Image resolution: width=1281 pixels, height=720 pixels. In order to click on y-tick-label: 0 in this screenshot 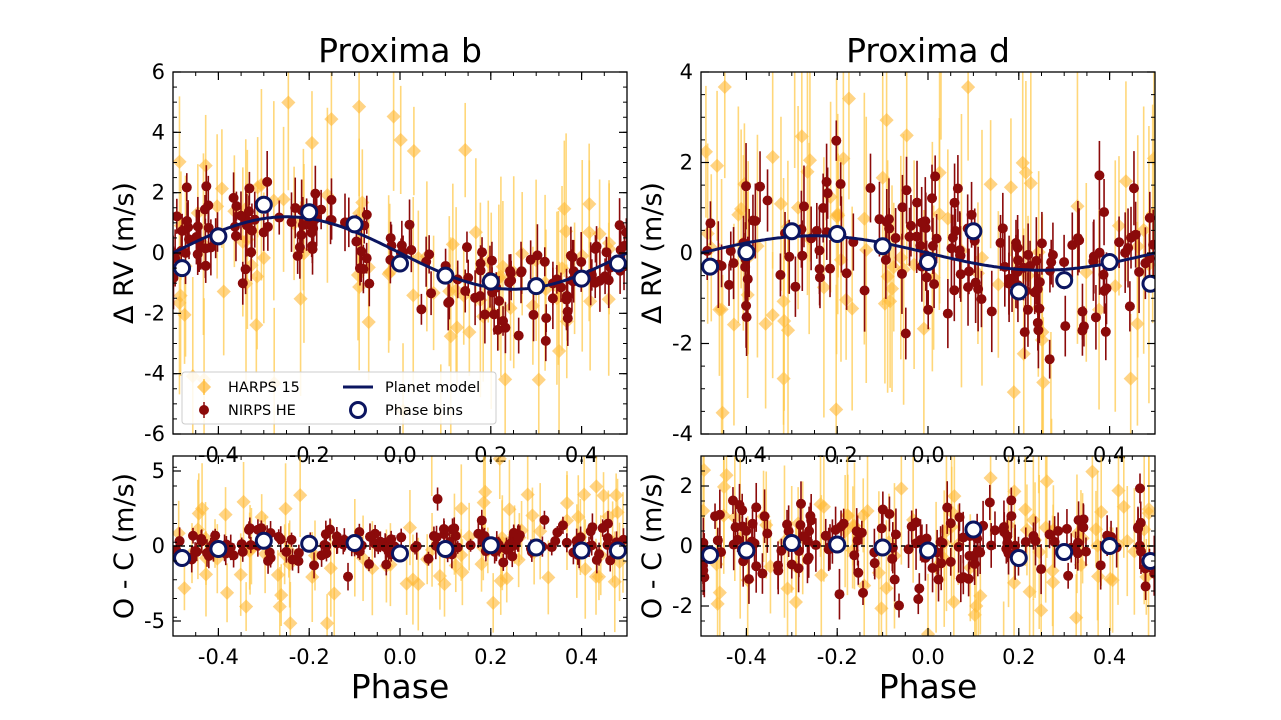, I will do `click(158, 546)`.